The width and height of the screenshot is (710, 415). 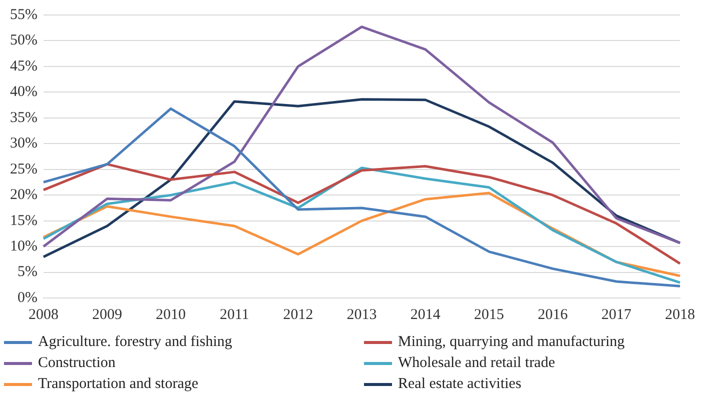 I want to click on y-tick-label: 15%, so click(x=24, y=220).